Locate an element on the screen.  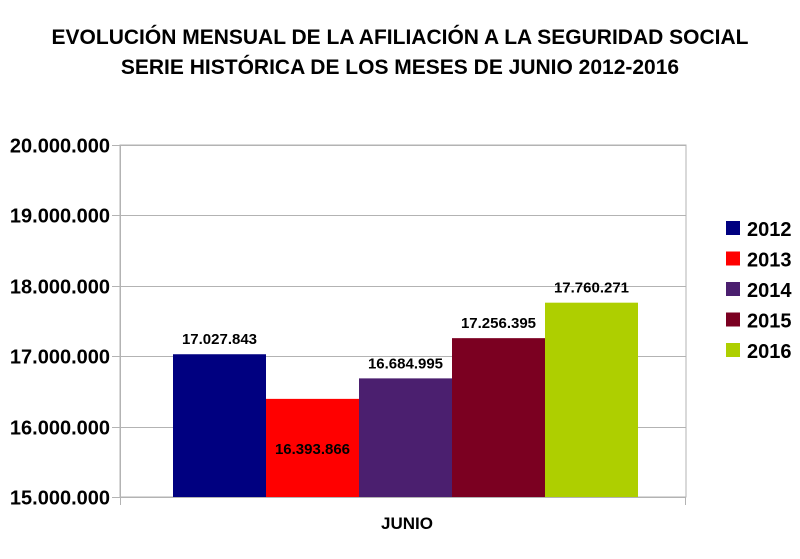
data-label-2013: 16.393.866 is located at coordinates (312, 449).